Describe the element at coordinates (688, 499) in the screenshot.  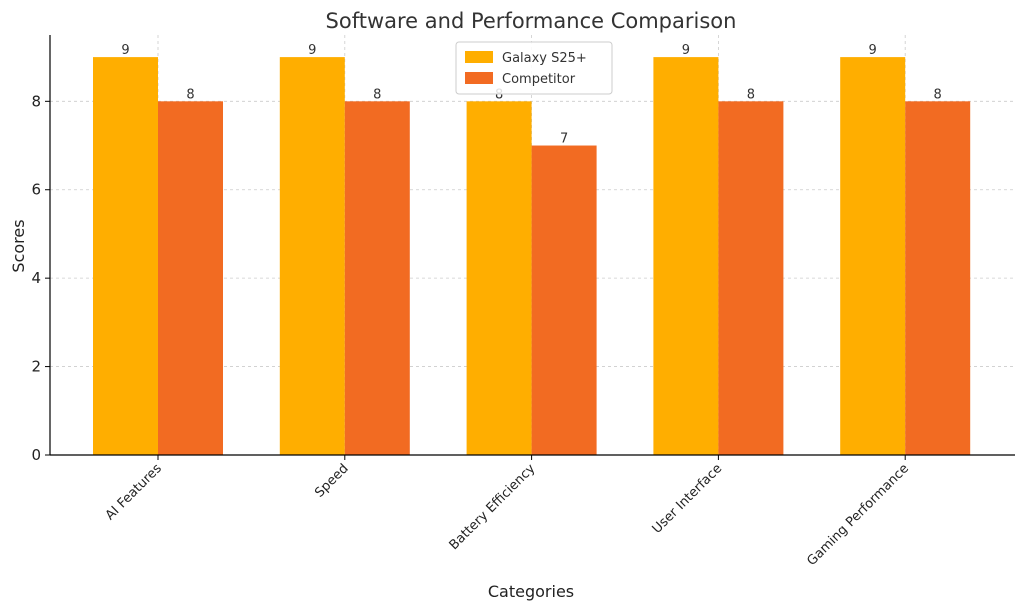
I see `x-tick-label: User Interface` at that location.